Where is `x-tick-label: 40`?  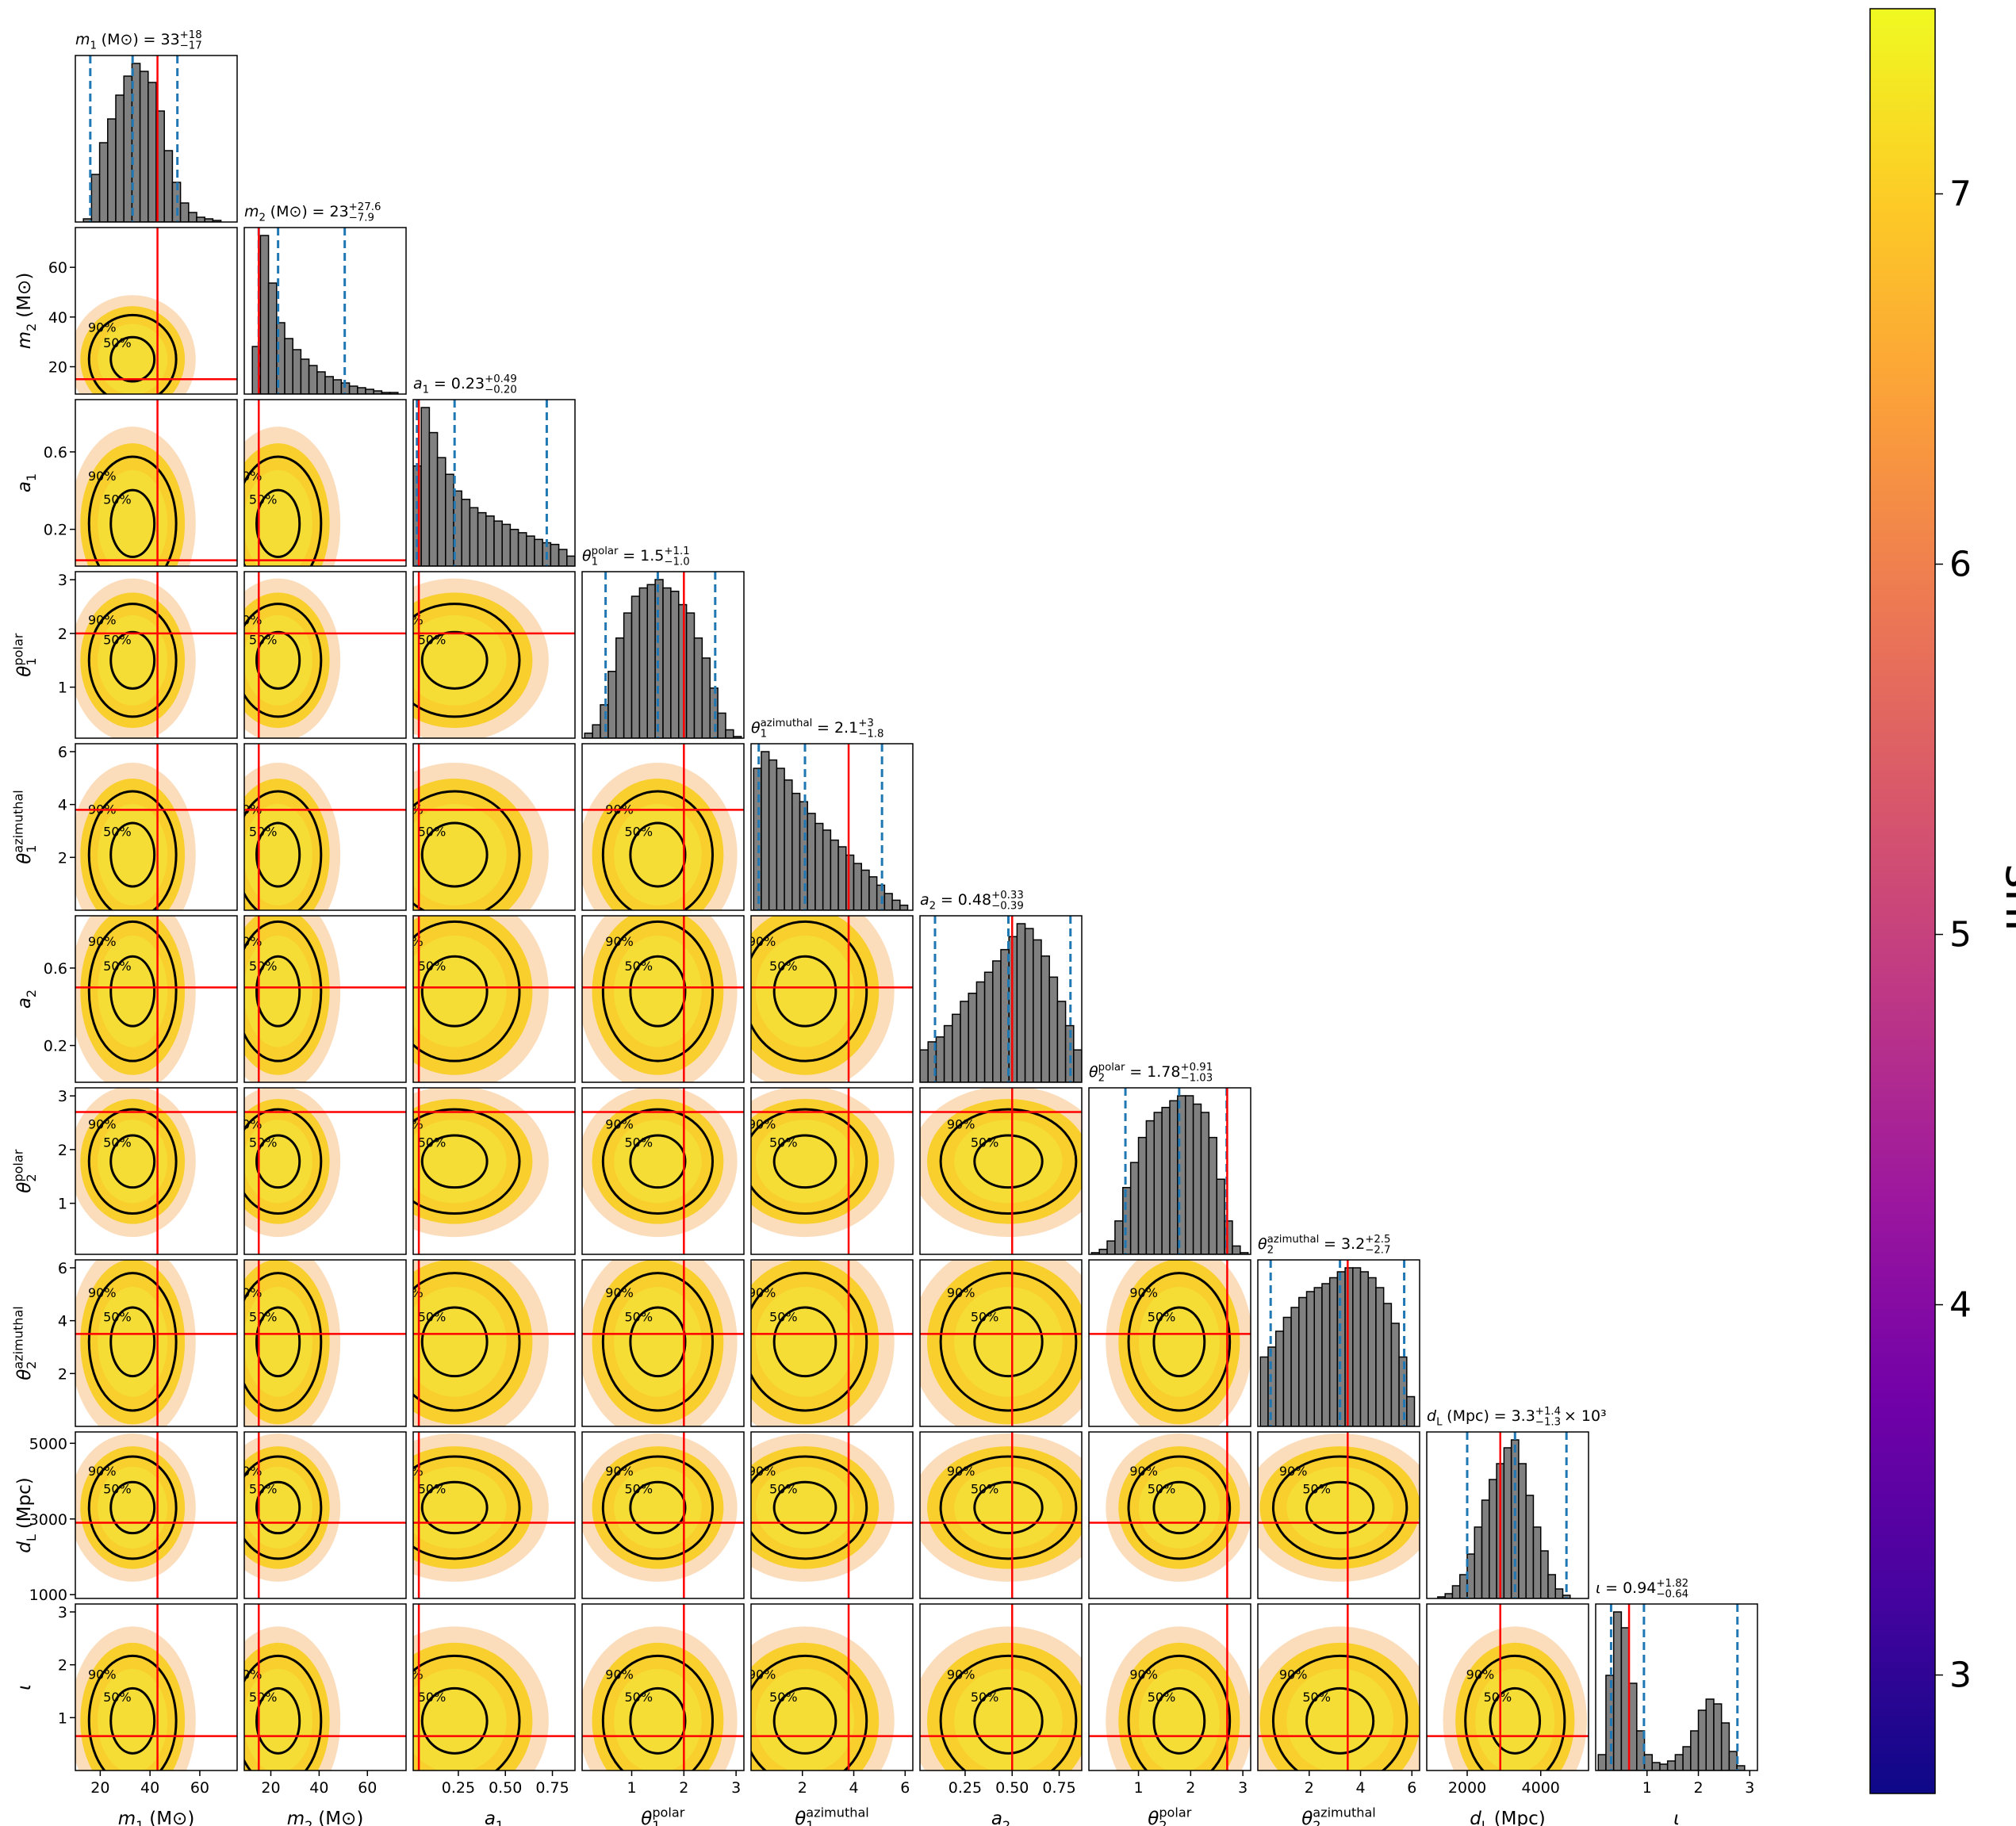 x-tick-label: 40 is located at coordinates (149, 1788).